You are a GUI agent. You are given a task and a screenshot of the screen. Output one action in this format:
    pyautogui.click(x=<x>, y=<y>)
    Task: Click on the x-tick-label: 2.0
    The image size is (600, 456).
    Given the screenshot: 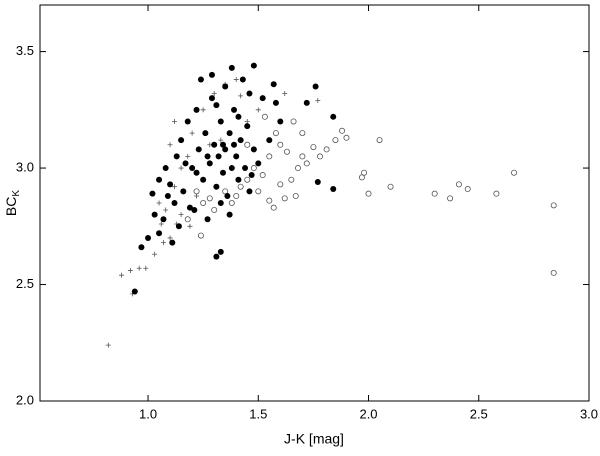 What is the action you would take?
    pyautogui.click(x=368, y=413)
    